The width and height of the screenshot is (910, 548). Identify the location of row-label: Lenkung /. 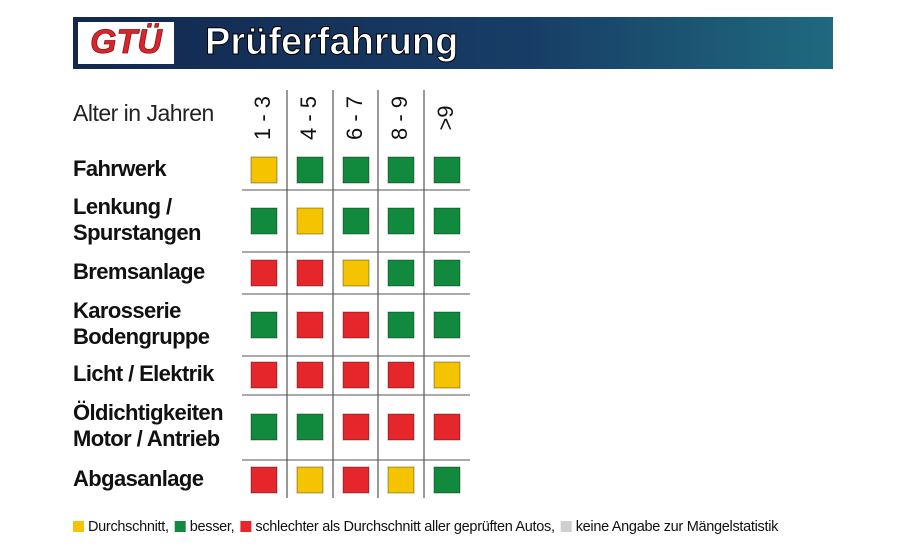
(122, 206).